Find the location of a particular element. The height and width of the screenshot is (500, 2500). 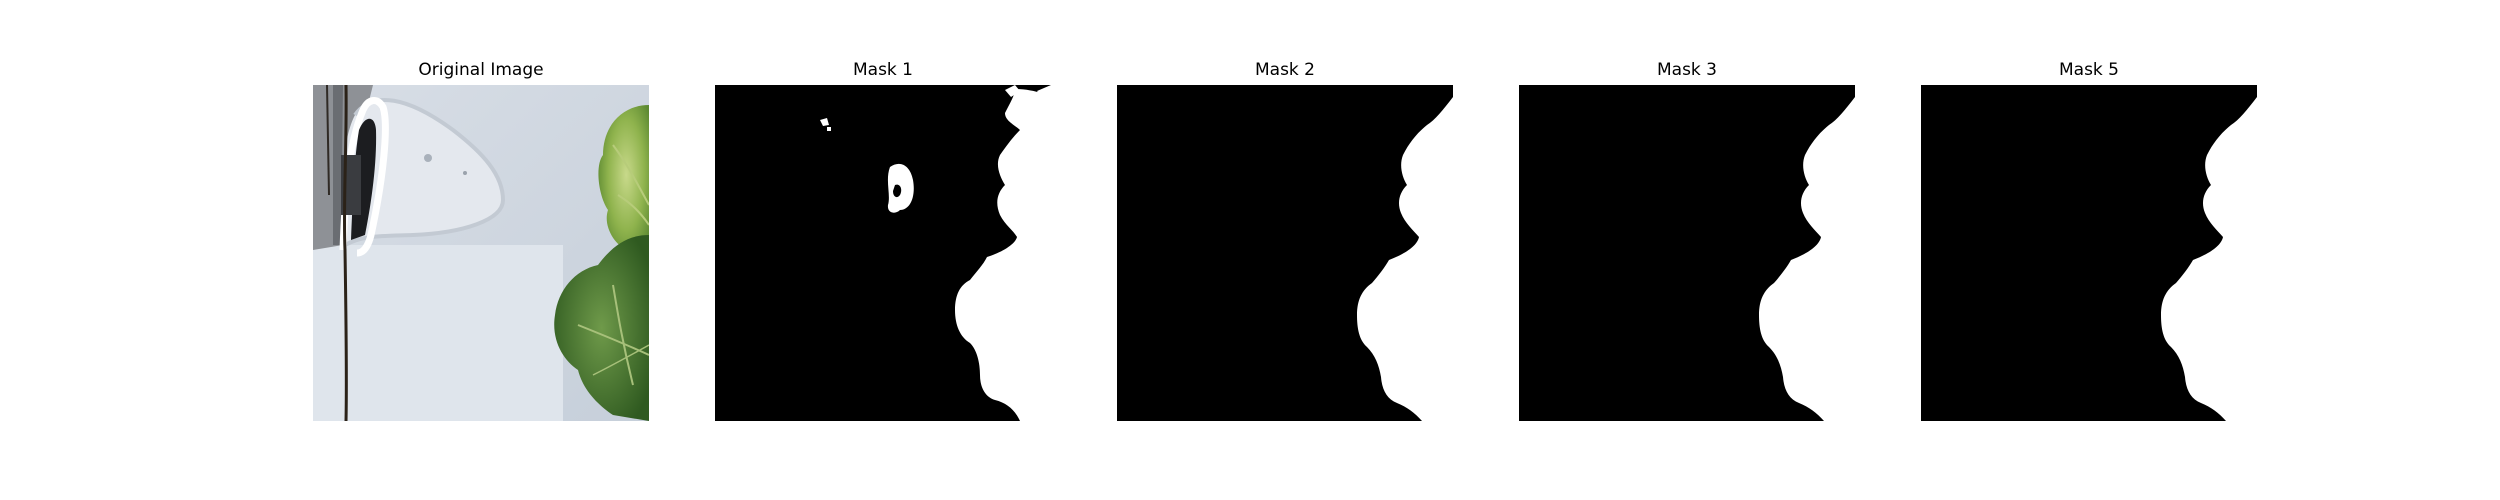

mask-3-image is located at coordinates (1687, 253).